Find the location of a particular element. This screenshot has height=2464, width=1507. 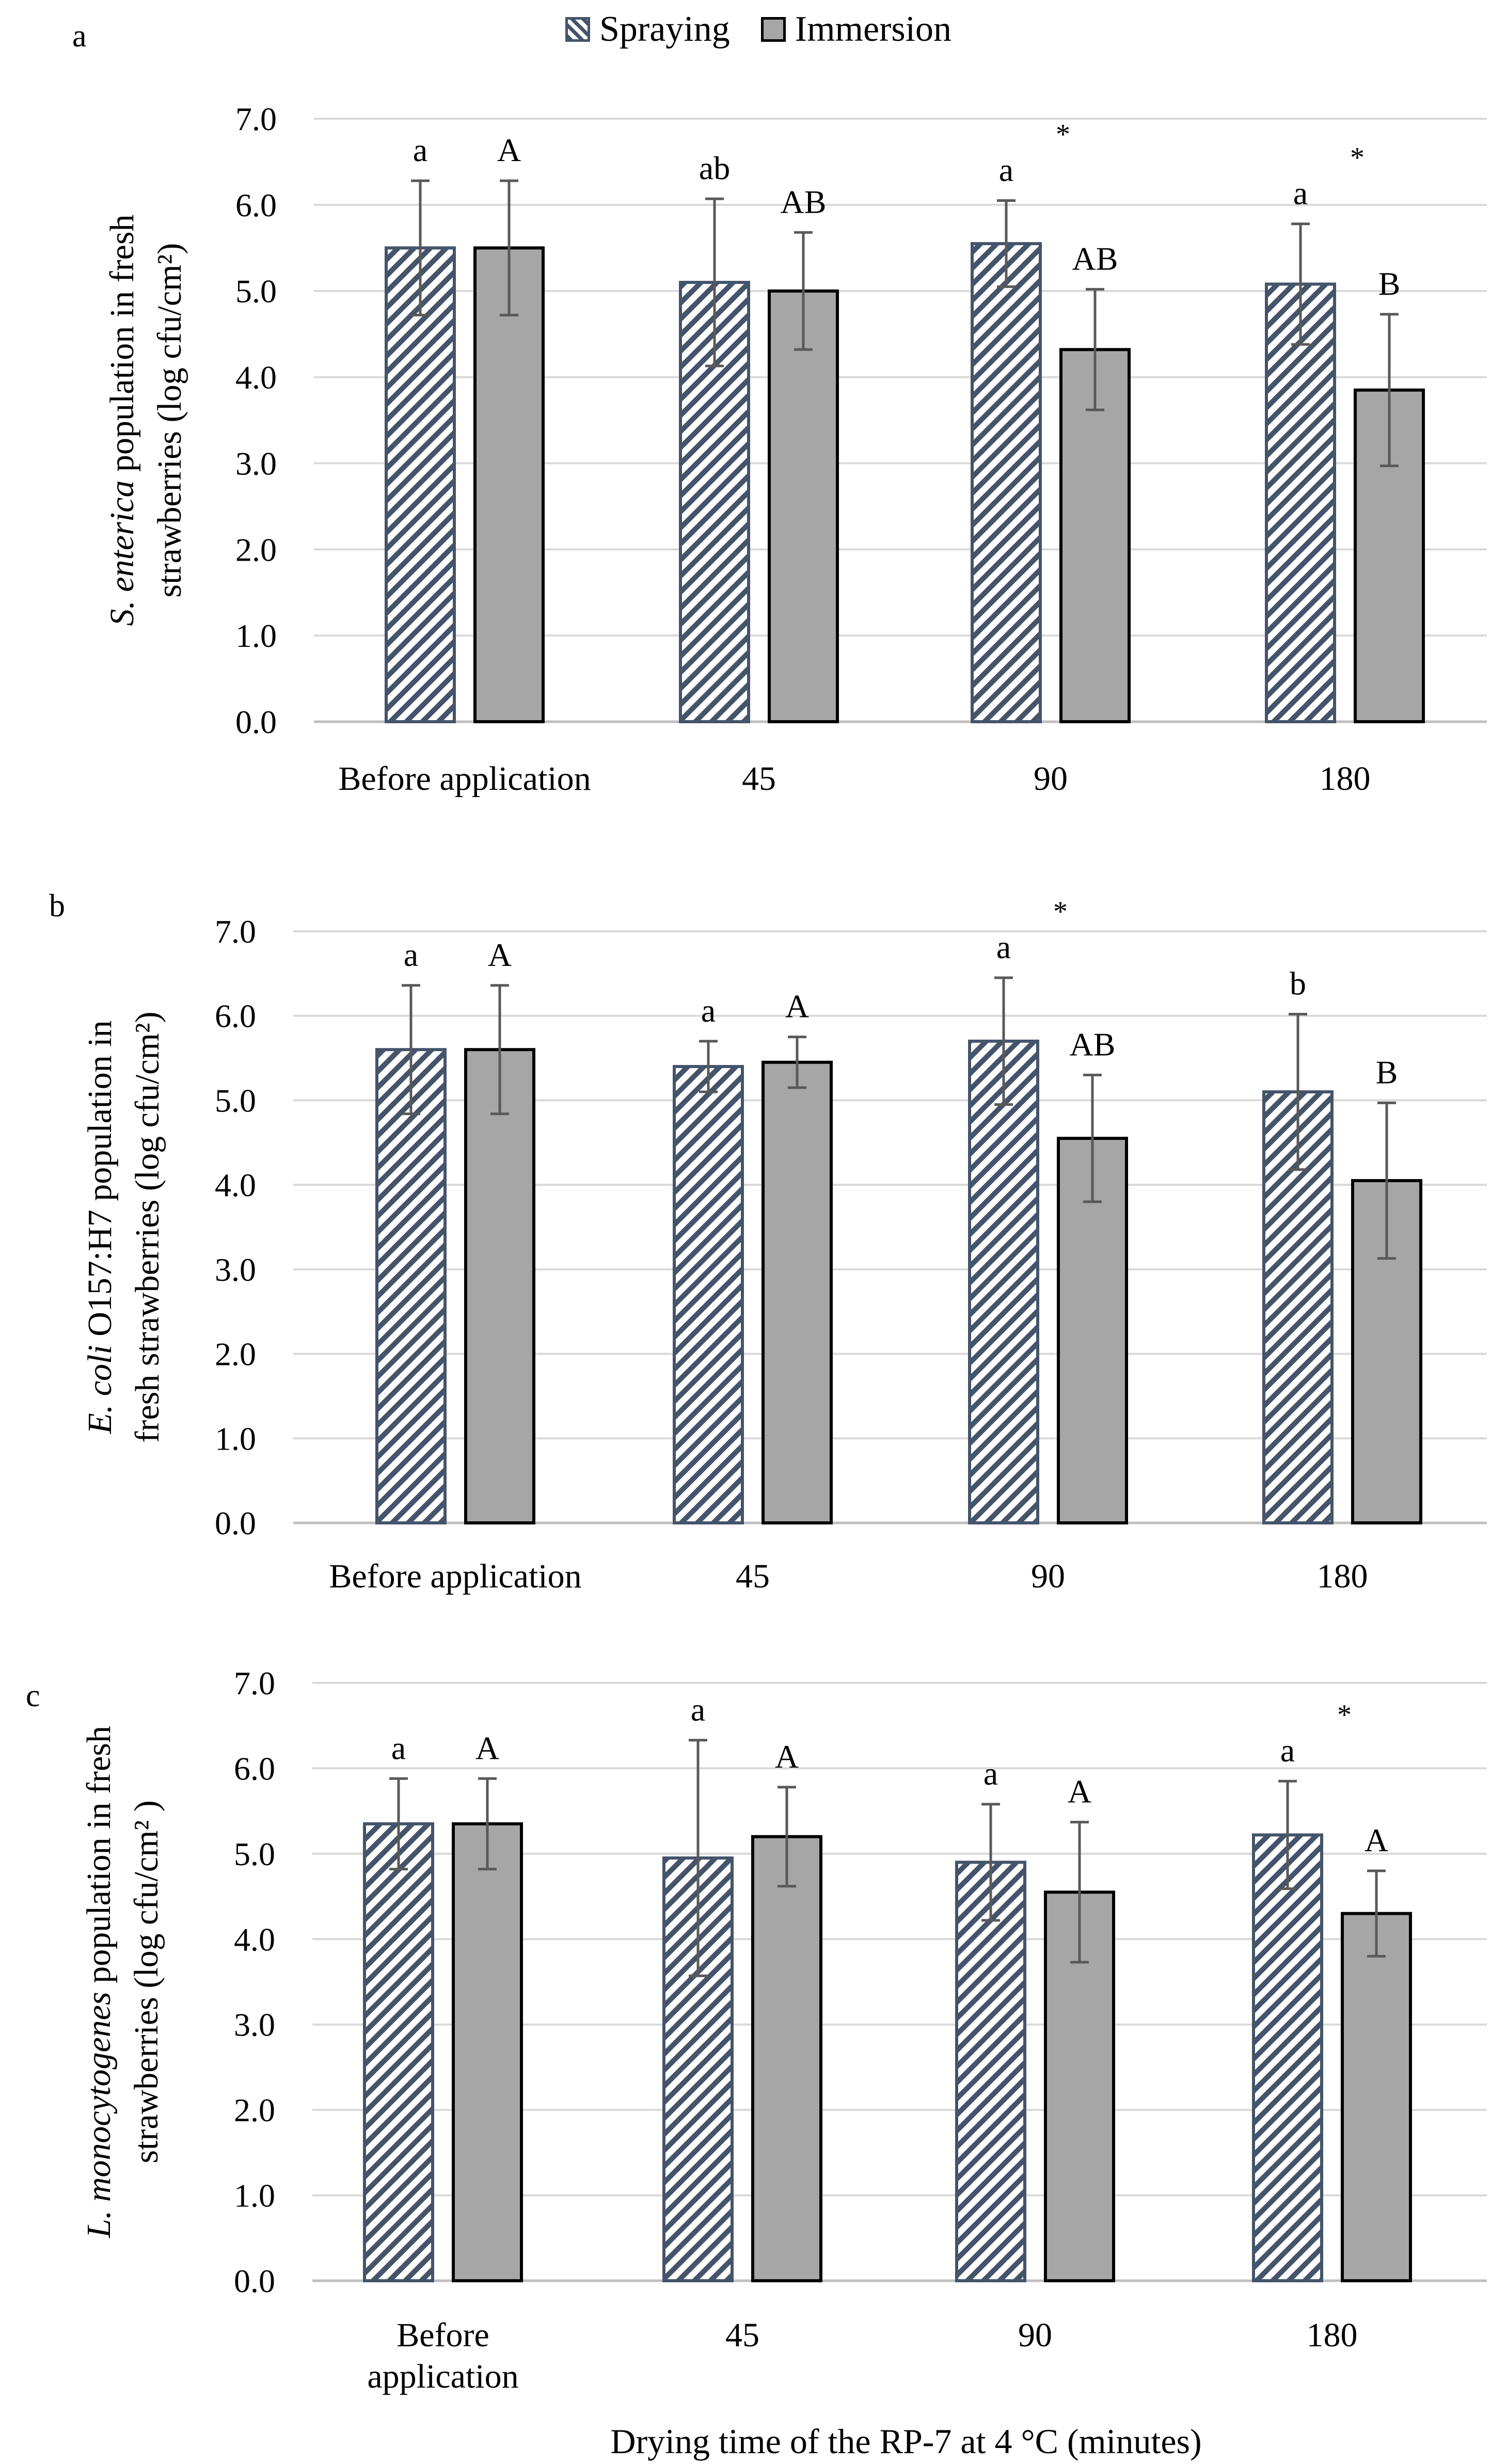

legend-label-spraying: Spraying is located at coordinates (664, 29).